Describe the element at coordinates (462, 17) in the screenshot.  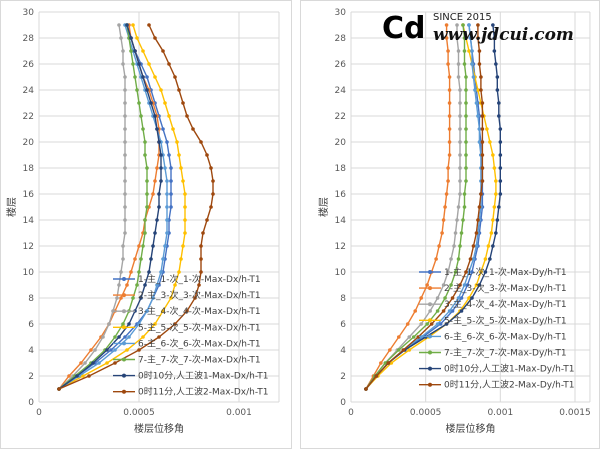
I see `watermark-since: SINCE 2015` at that location.